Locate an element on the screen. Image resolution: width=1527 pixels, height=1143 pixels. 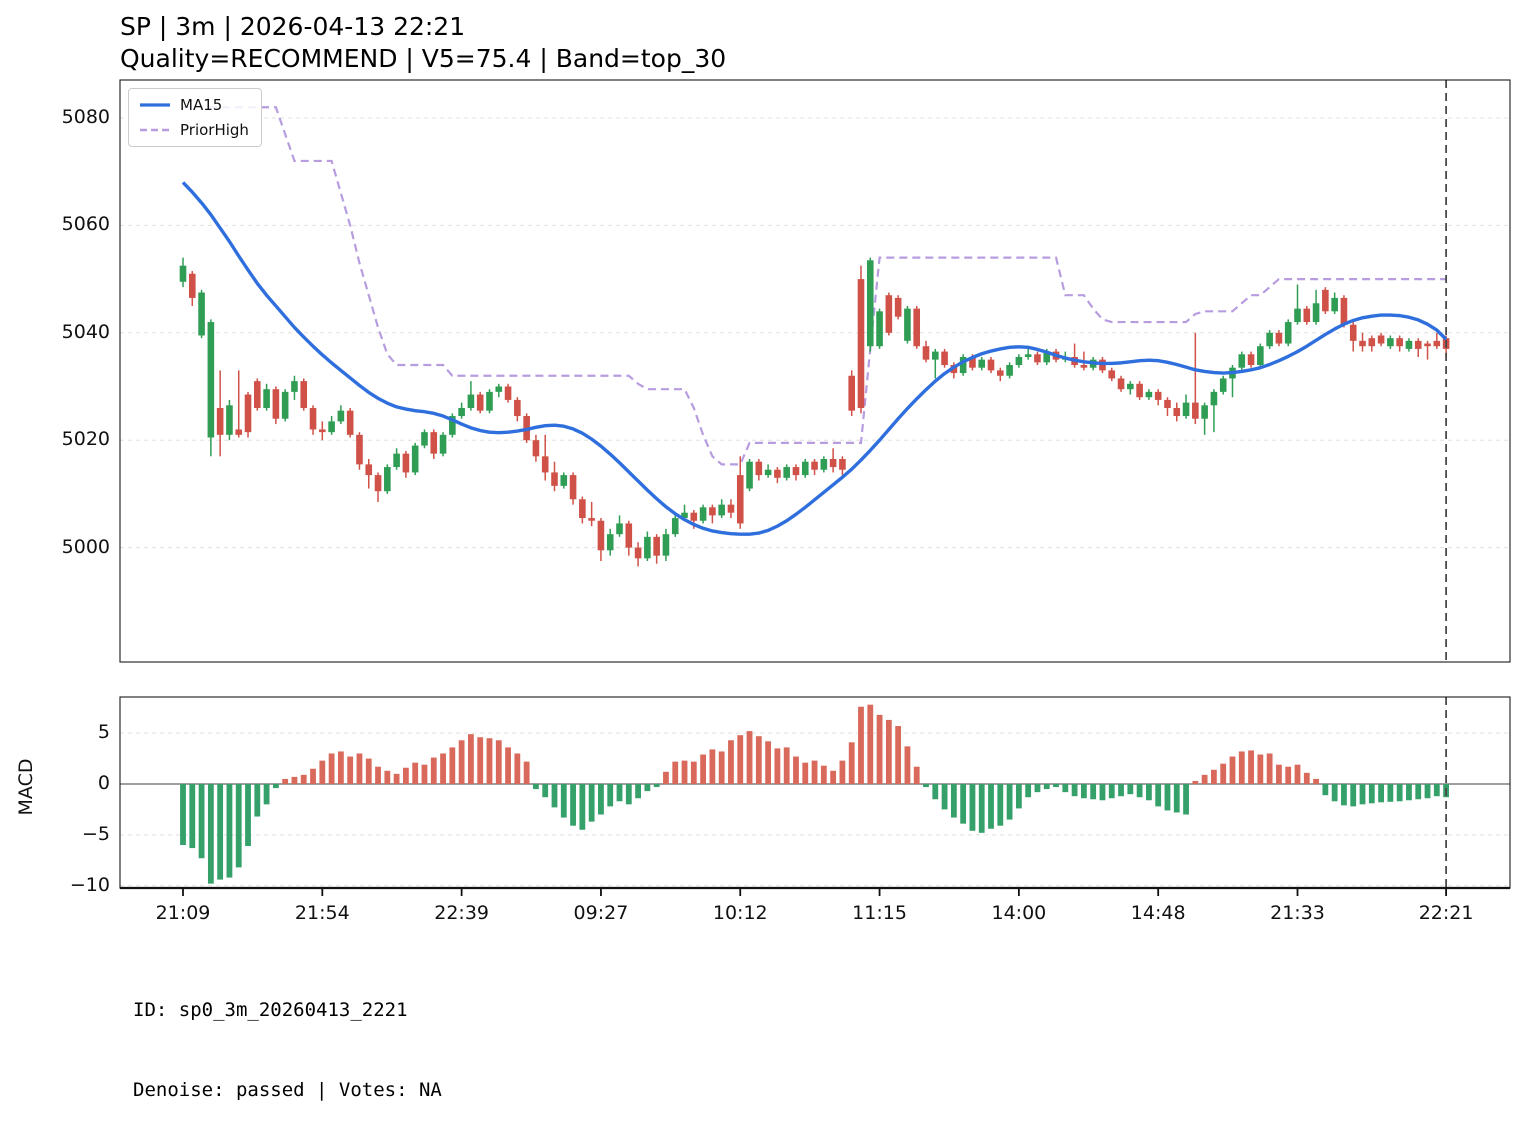
time-tick-label: 22:21 is located at coordinates (1446, 913).